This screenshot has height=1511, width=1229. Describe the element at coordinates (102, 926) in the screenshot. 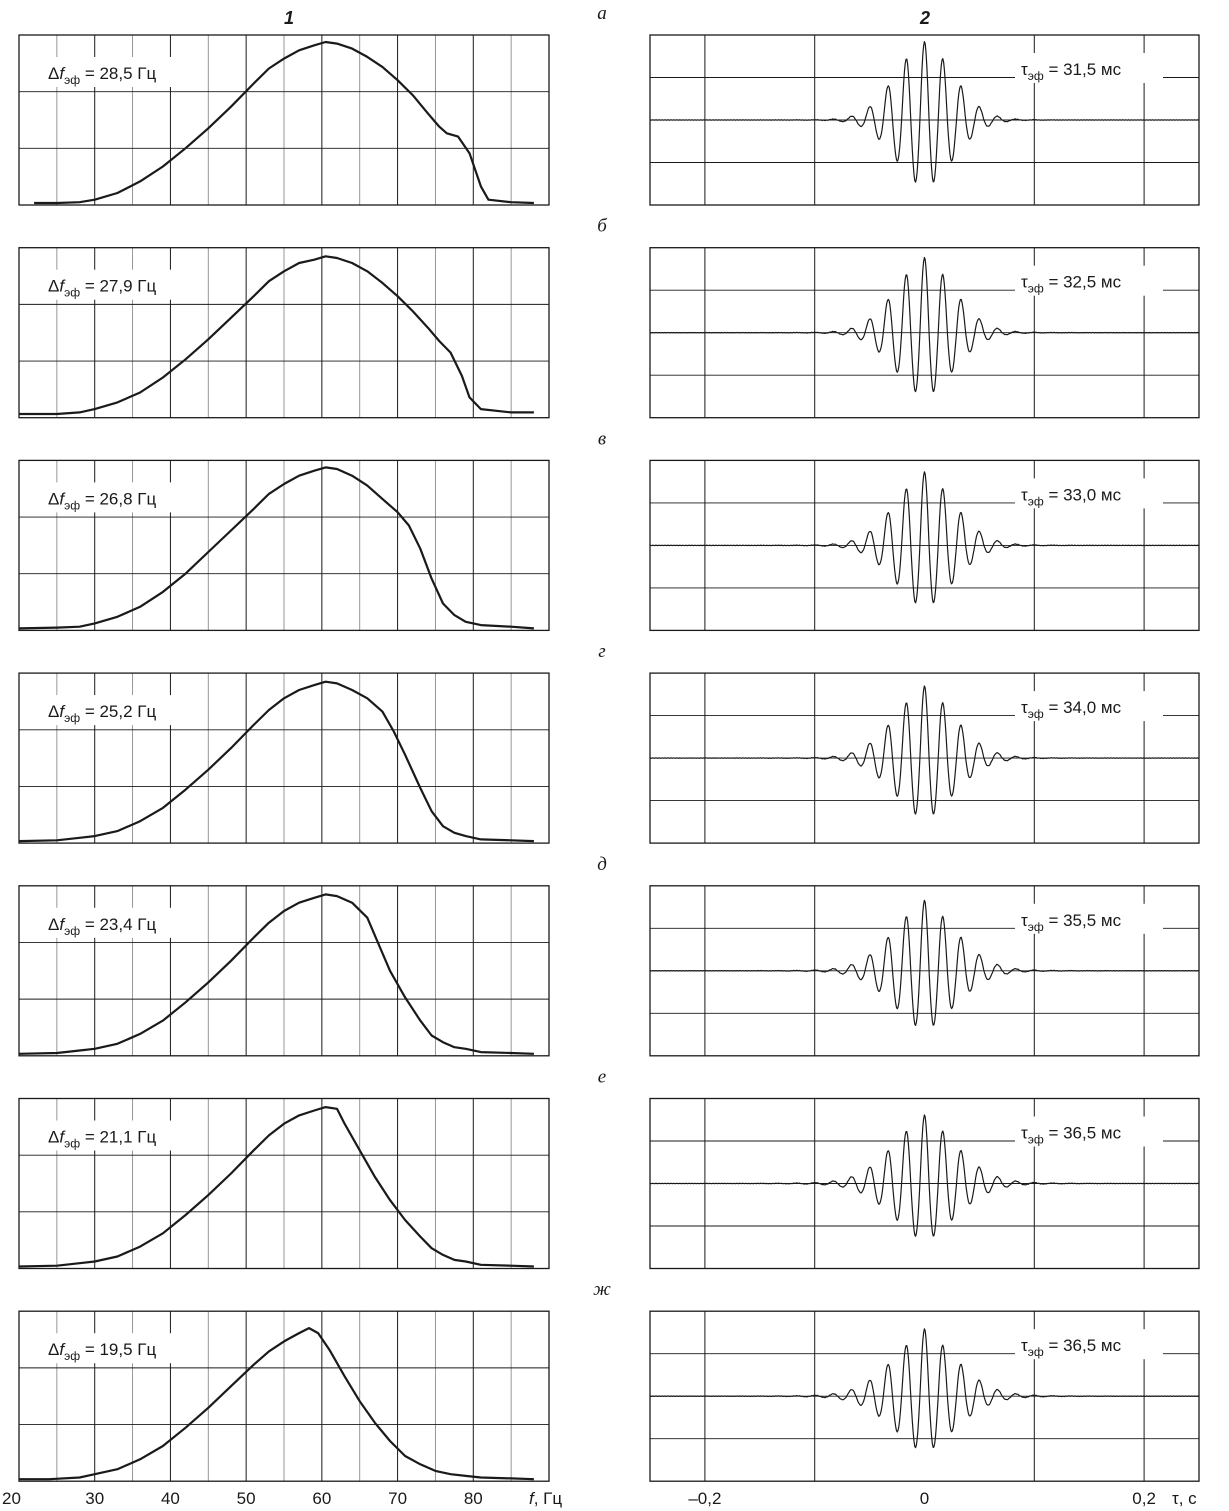

I see `bandwidth-label: Δfэф = 23,4 Гц` at that location.